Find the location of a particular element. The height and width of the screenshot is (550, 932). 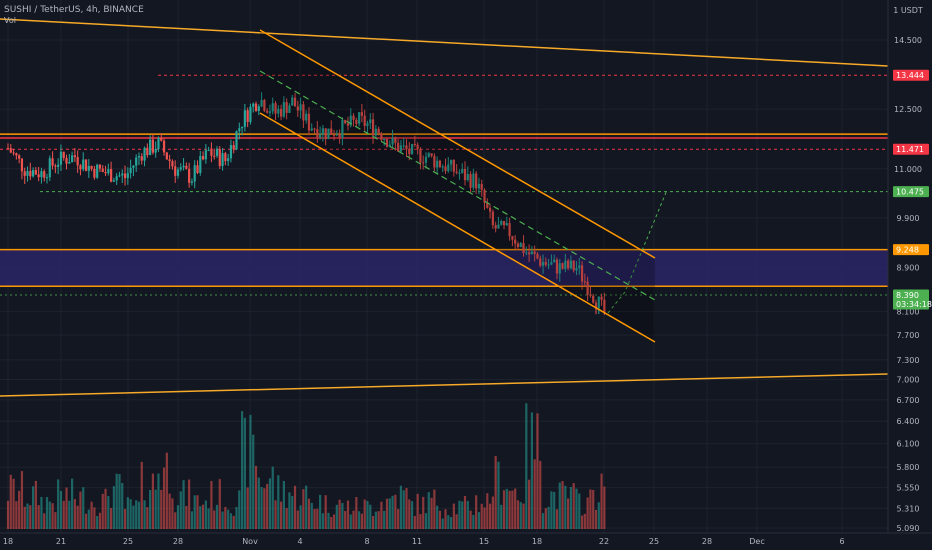

symbol-title: SUSHI / TetherUS, 4h, BINANCE is located at coordinates (74, 10).